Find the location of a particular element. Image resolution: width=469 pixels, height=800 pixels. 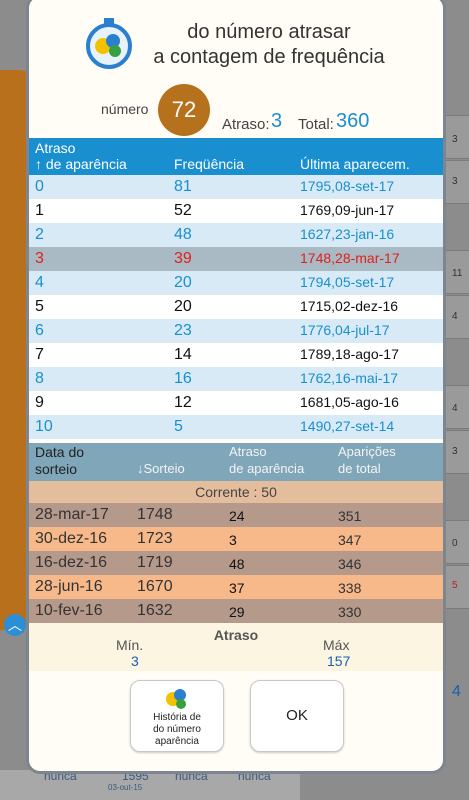

table-cell: 39 is located at coordinates (183, 258).